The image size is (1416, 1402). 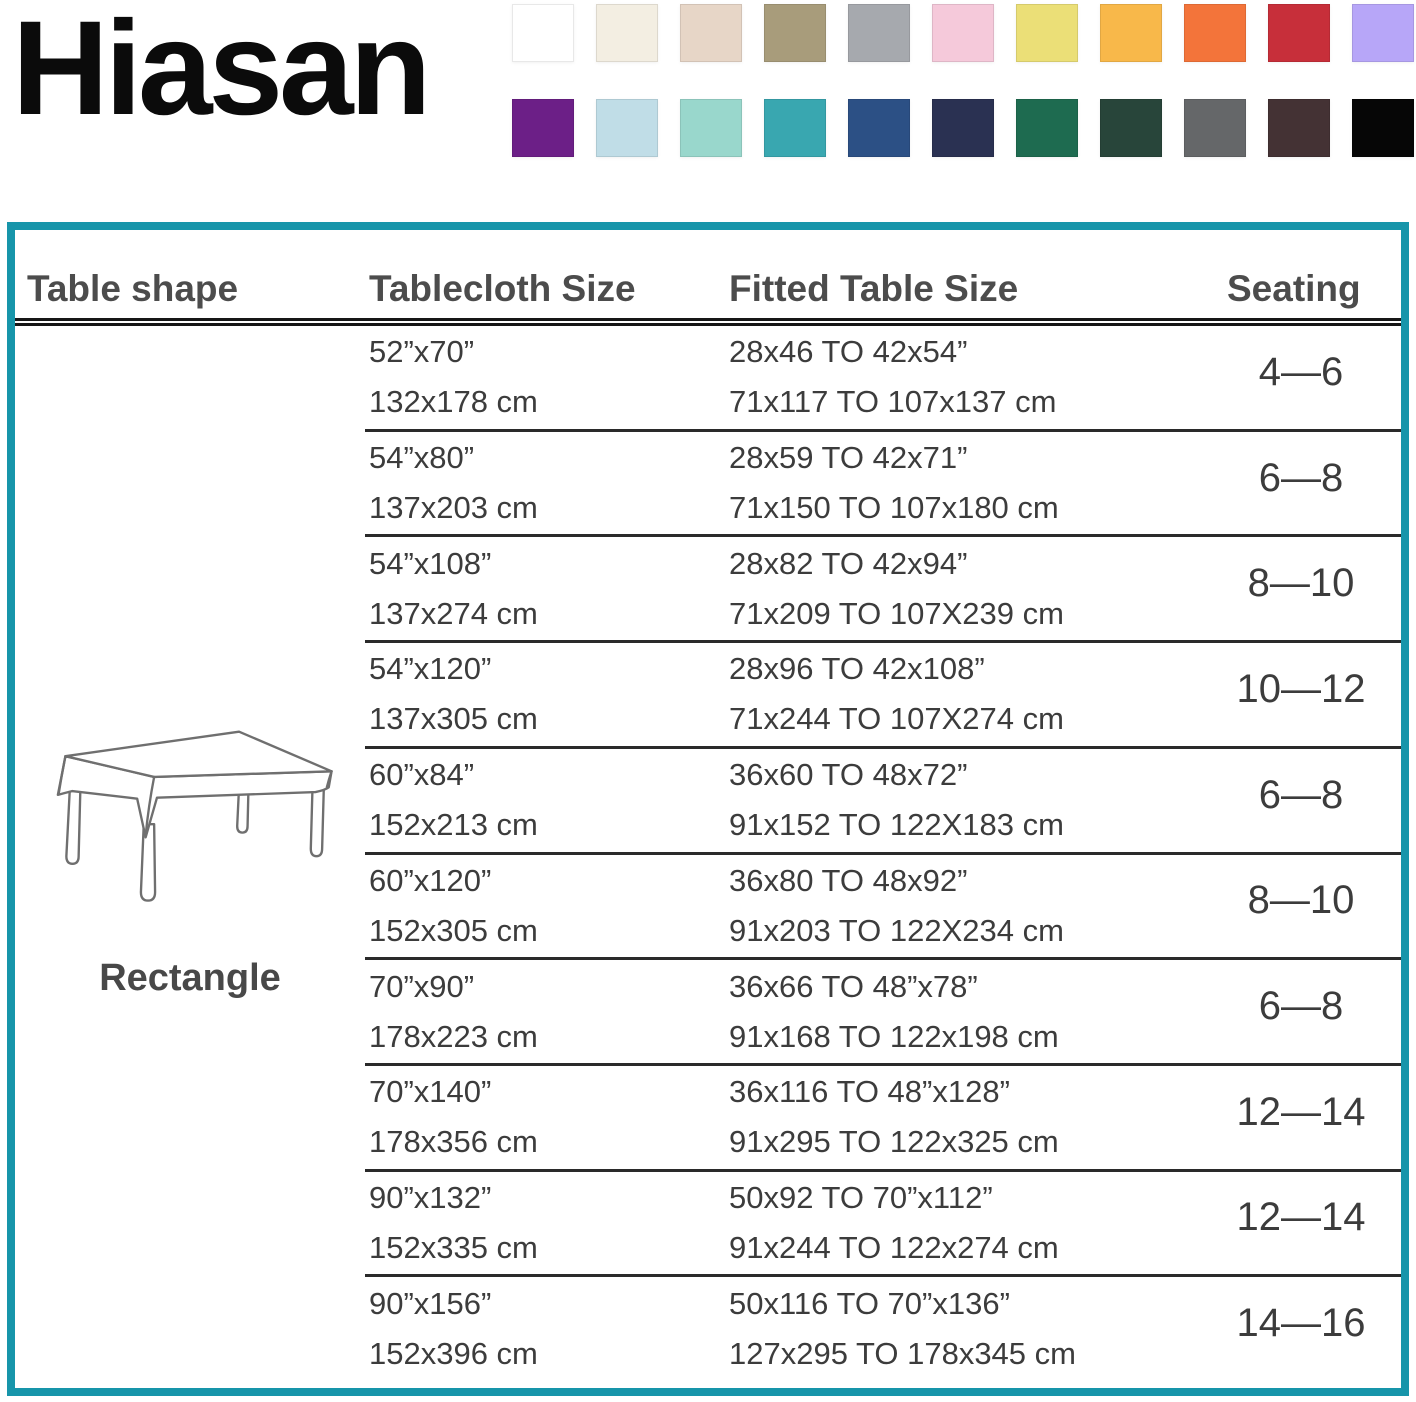 What do you see at coordinates (896, 825) in the screenshot?
I see `fitted-size-cm: 91x152 TO 122X183 cm` at bounding box center [896, 825].